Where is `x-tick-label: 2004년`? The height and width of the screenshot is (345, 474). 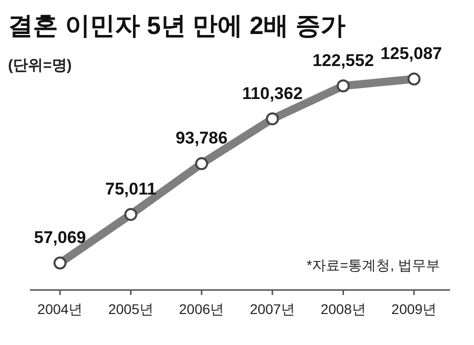 x-tick-label: 2004년 is located at coordinates (60, 309).